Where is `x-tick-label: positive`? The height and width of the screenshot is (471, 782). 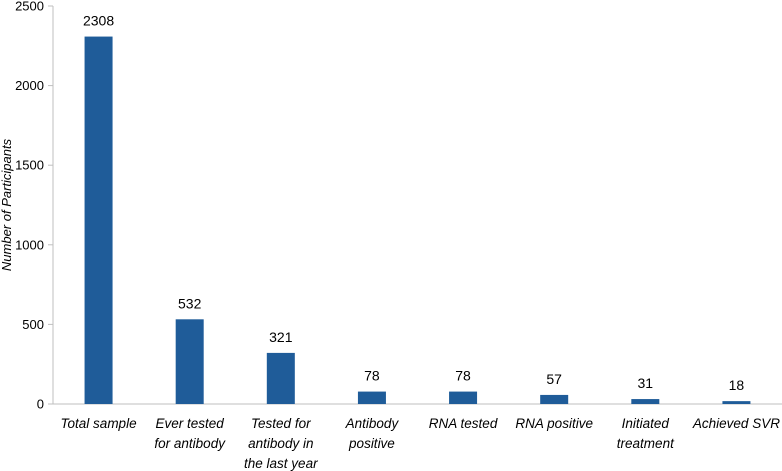 x-tick-label: positive is located at coordinates (371, 443).